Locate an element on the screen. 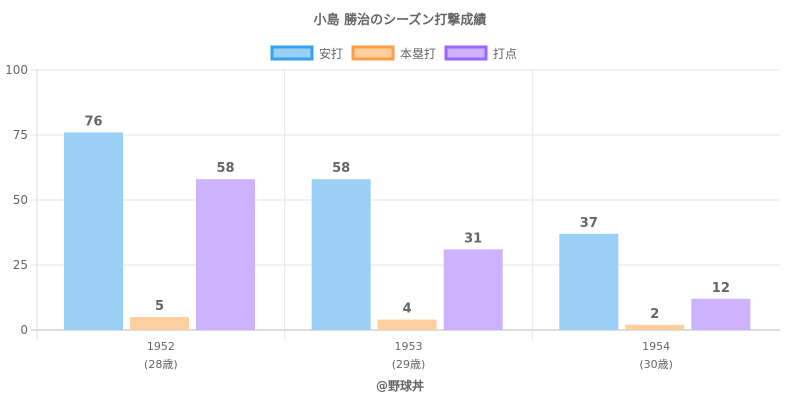 The height and width of the screenshot is (400, 800). data-label: 5 is located at coordinates (159, 306).